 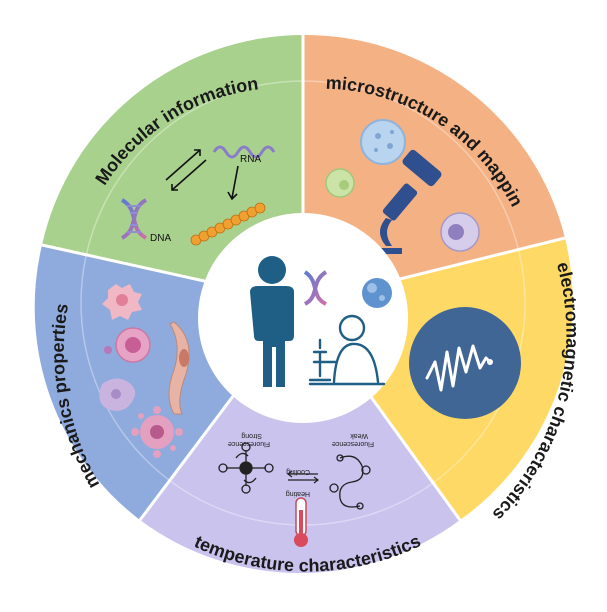 I want to click on cell-round-icon, so click(x=133, y=345).